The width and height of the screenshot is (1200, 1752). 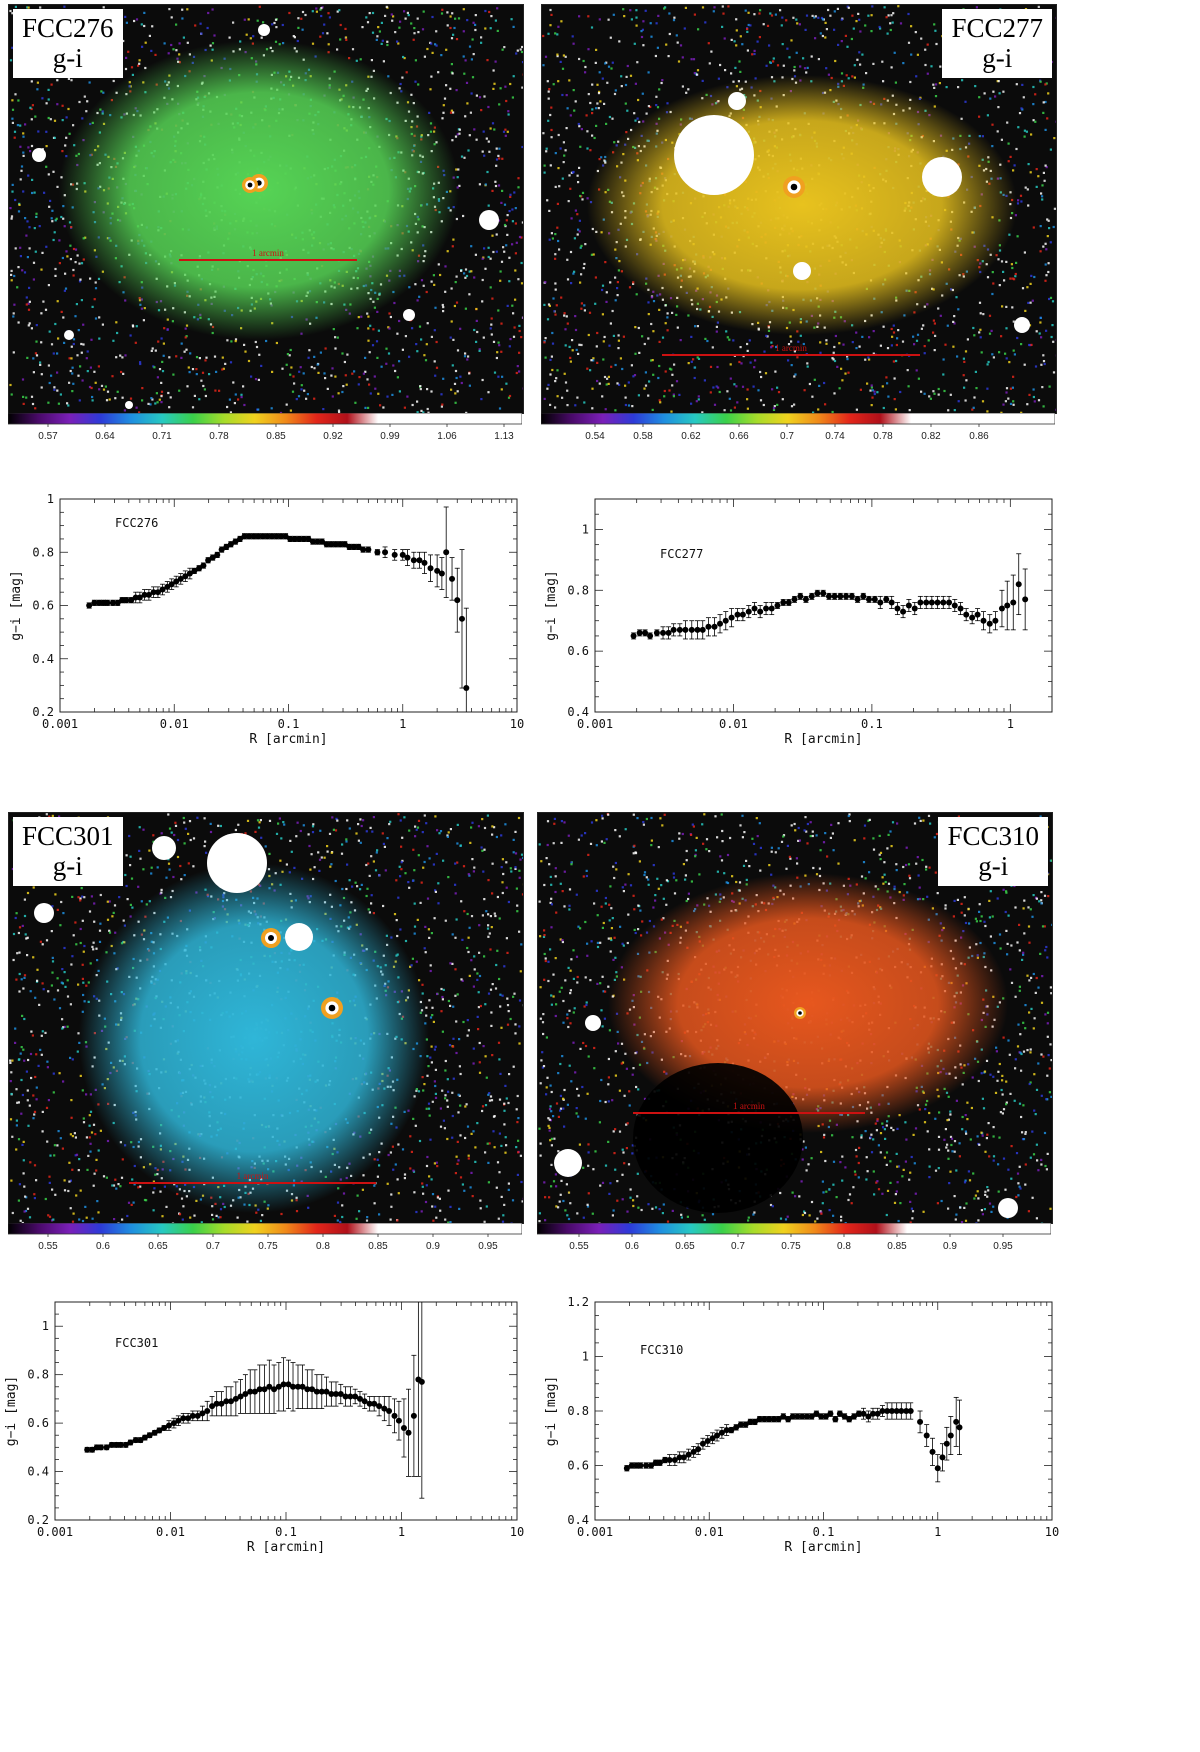 I want to click on x-tick-label: 0.001, so click(x=60, y=724).